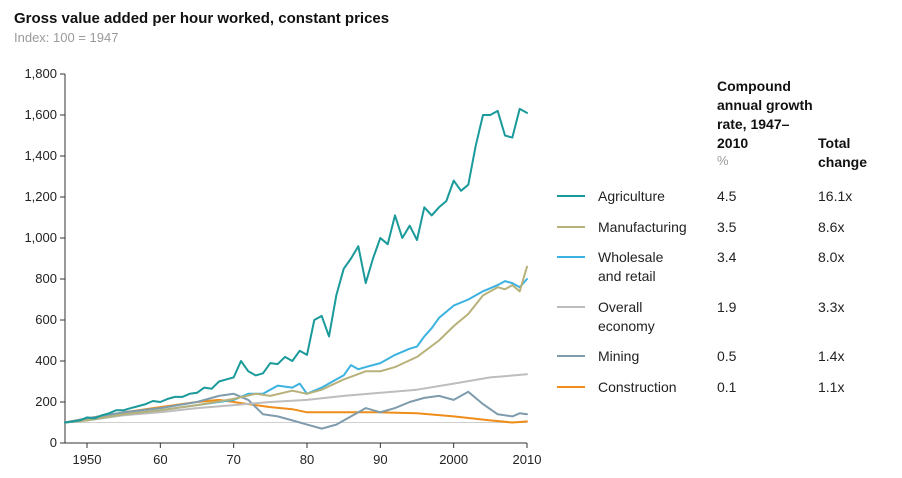  I want to click on legend-row-agriculture: Agriculture 4.5 16.1x, so click(727, 207).